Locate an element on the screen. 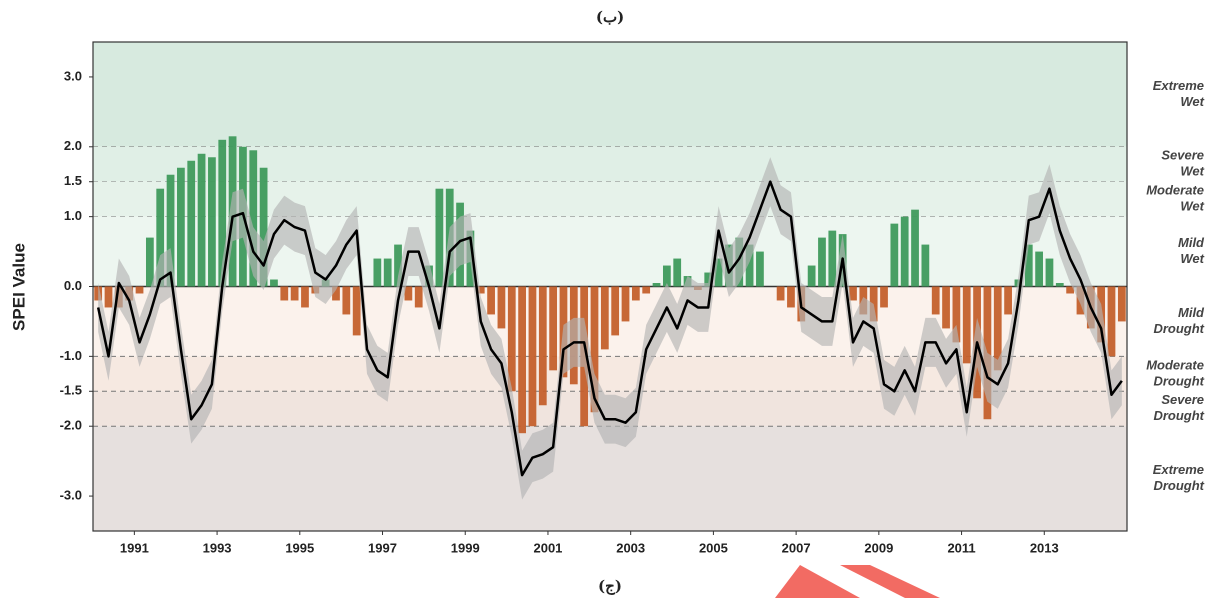 The width and height of the screenshot is (1211, 598). x-tick-label: 1993 is located at coordinates (217, 547).